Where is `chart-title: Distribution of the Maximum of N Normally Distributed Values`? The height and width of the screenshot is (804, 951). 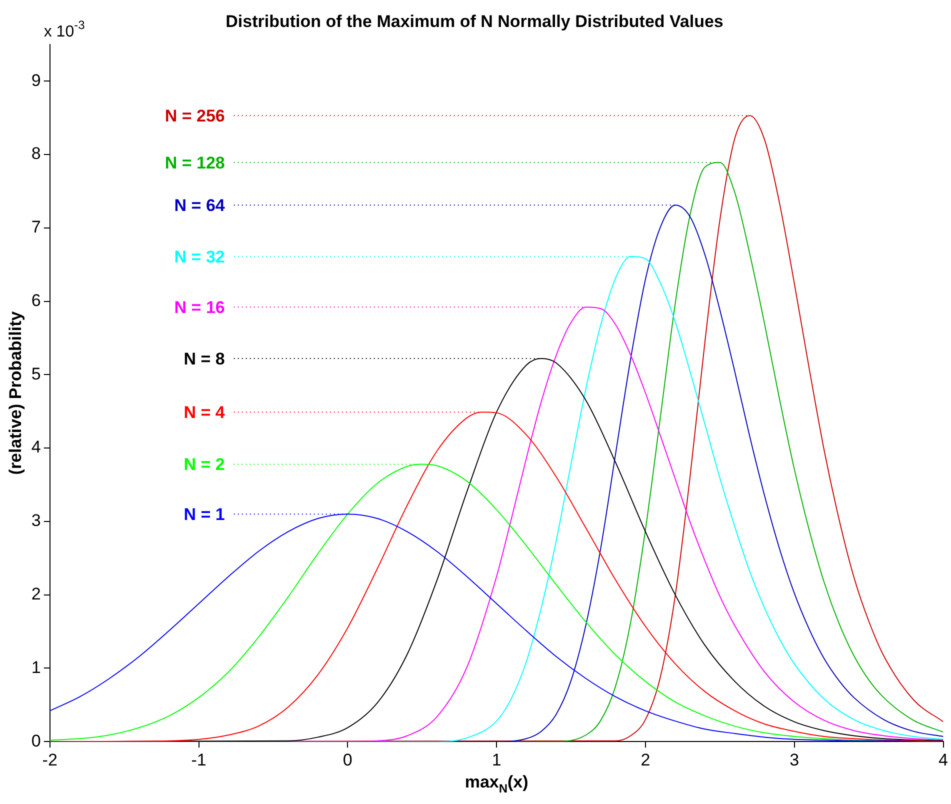
chart-title: Distribution of the Maximum of N Normally Distributed Values is located at coordinates (475, 21).